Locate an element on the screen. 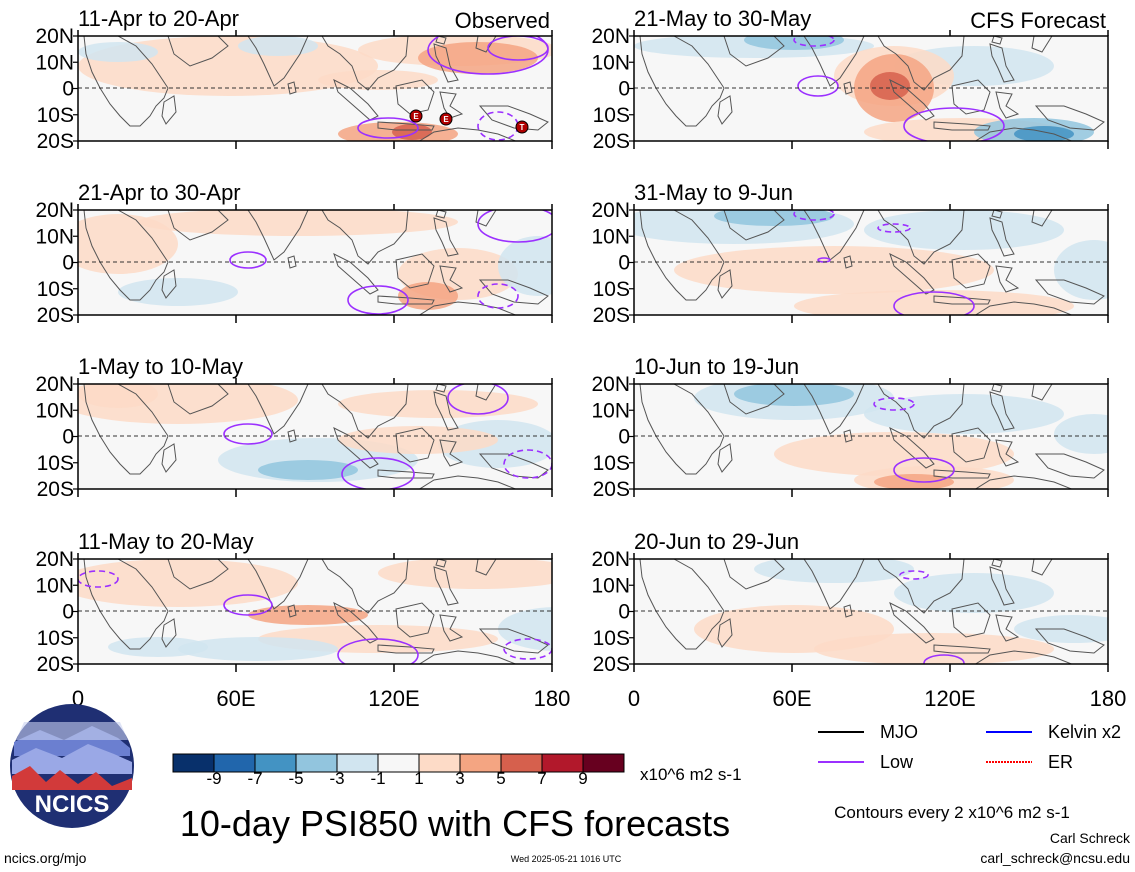  colorbar-tick-label: -3 is located at coordinates (336, 778).